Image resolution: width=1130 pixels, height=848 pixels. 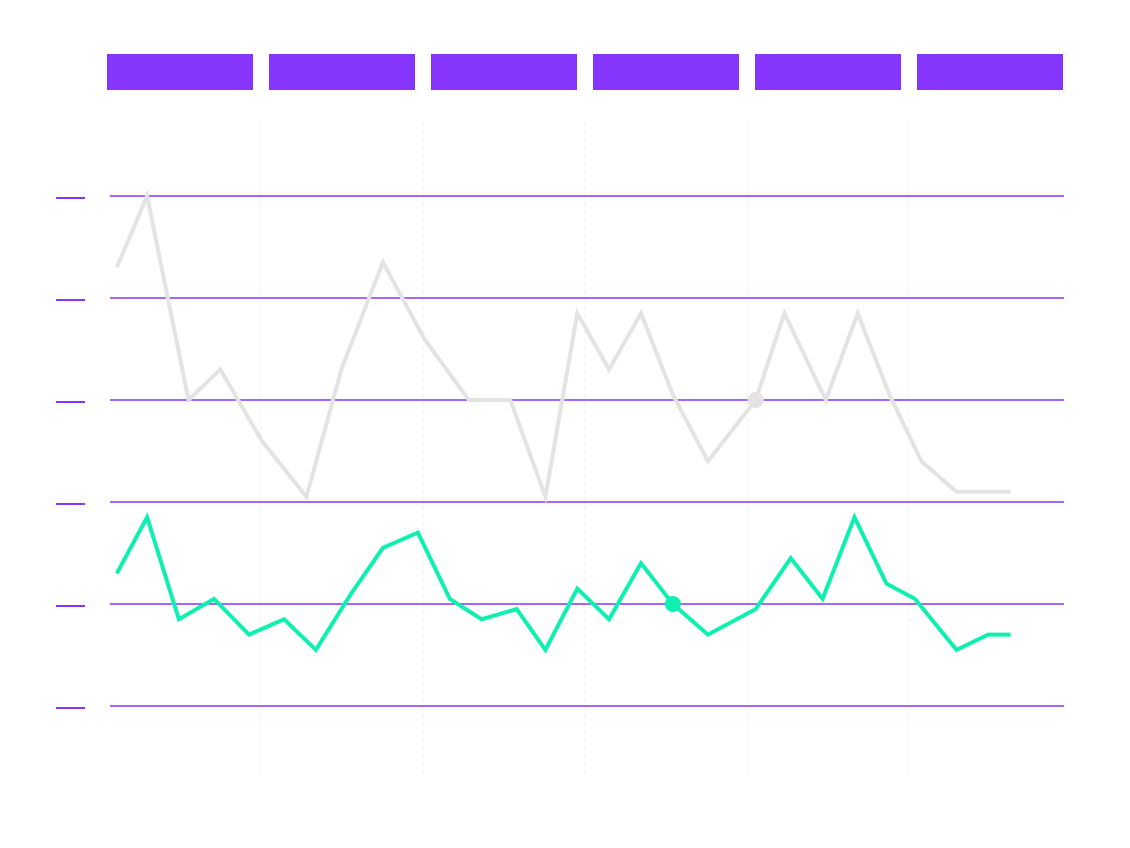 What do you see at coordinates (672, 604) in the screenshot?
I see `highlight-point-green` at bounding box center [672, 604].